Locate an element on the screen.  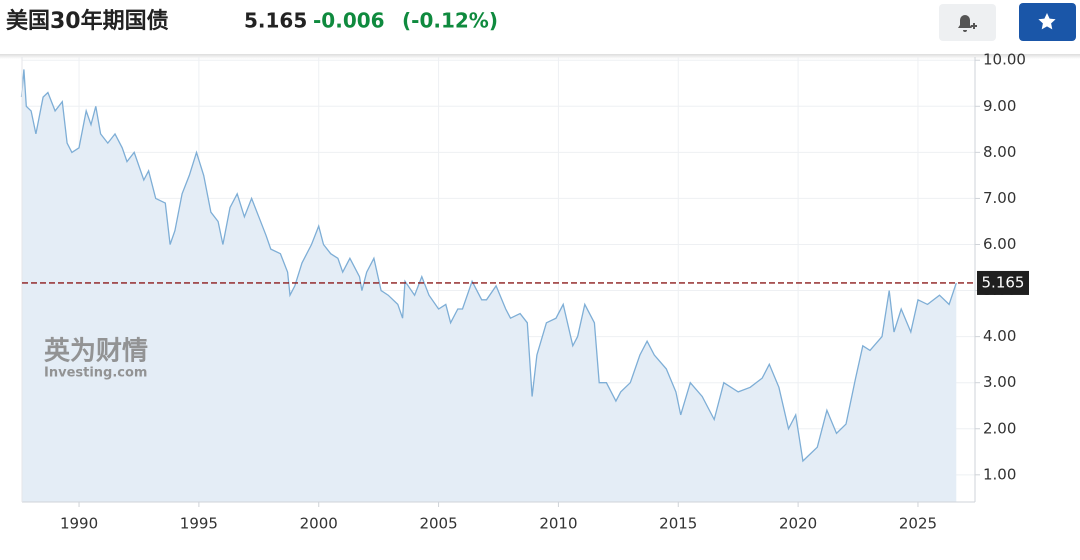
reference-label: 5.165 is located at coordinates (1003, 282).